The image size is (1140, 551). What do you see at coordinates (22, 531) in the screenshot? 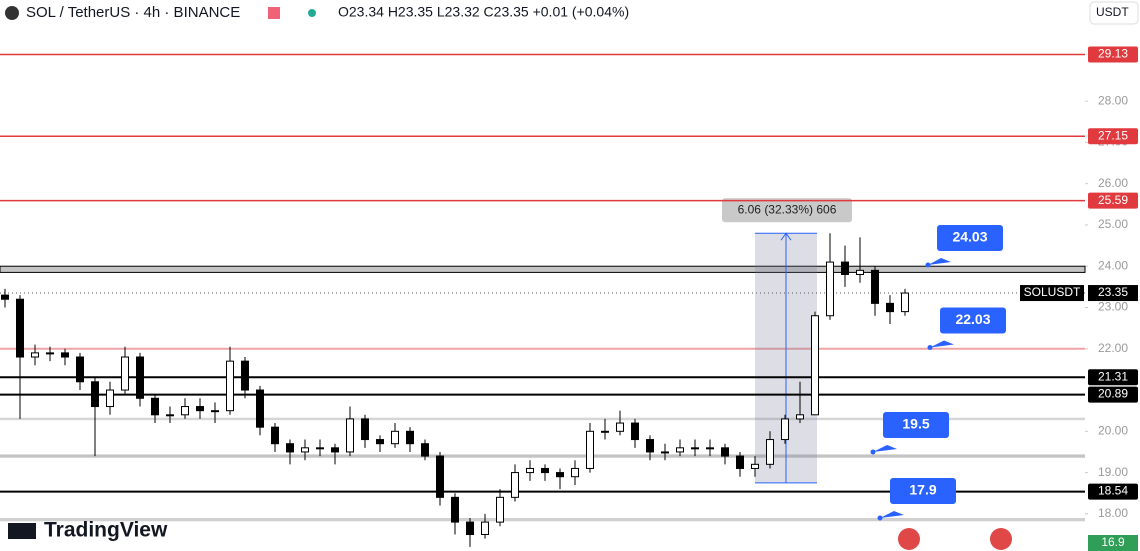
I see `logo-mark` at bounding box center [22, 531].